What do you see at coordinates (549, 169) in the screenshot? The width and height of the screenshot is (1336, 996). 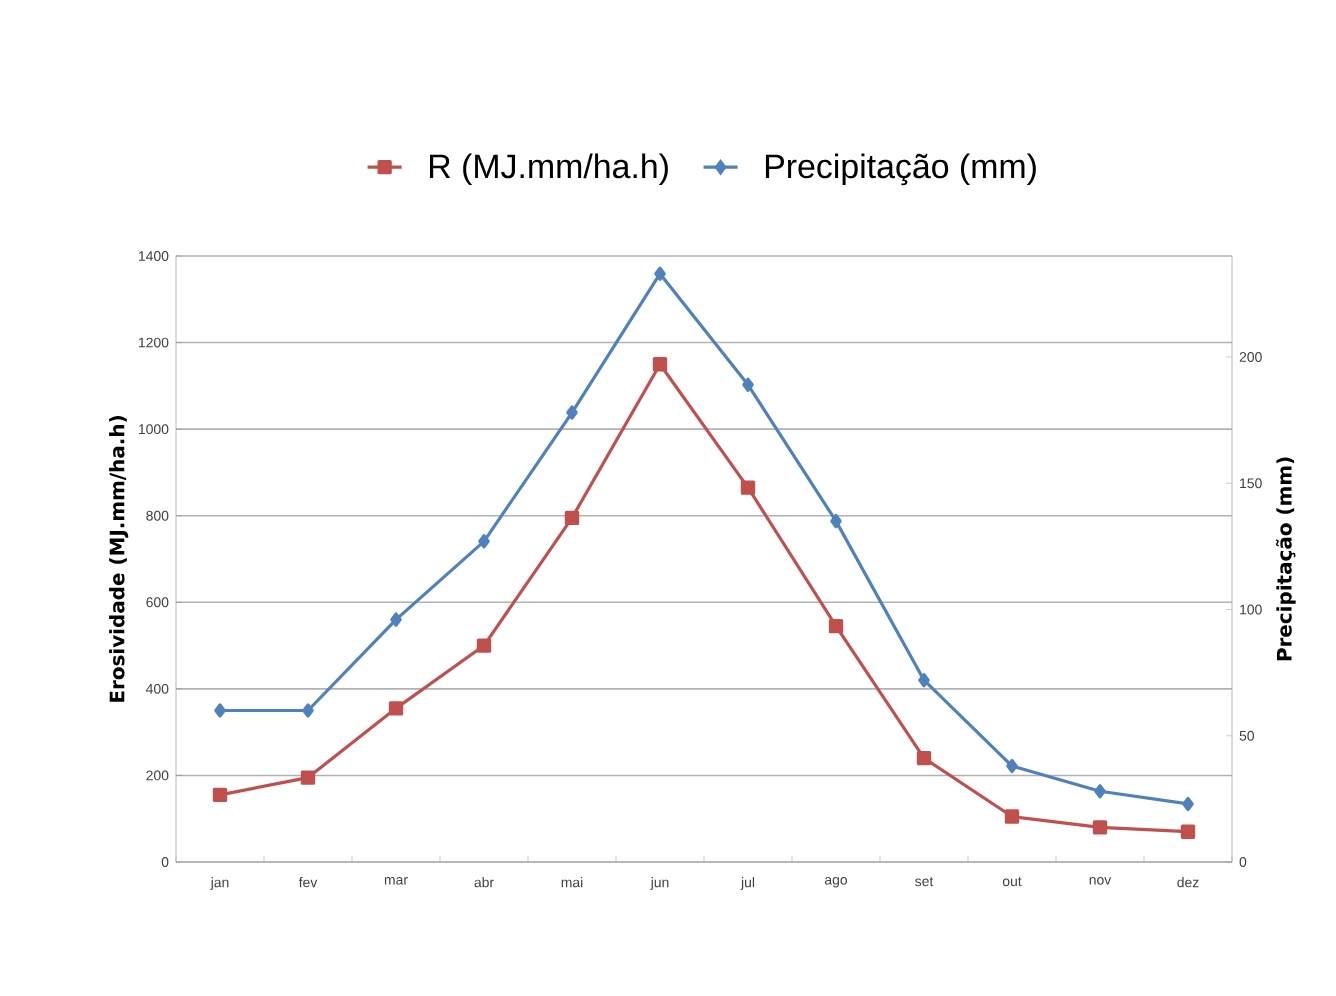 I see `legend-label: R (MJ.mm/ha.h)` at bounding box center [549, 169].